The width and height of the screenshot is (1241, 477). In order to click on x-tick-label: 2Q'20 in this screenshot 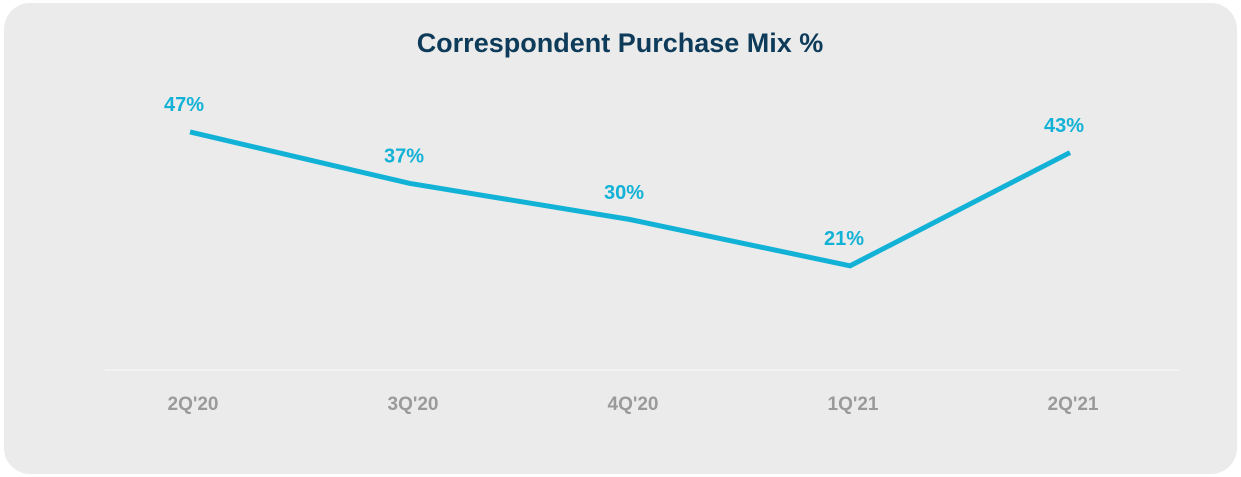, I will do `click(193, 404)`.